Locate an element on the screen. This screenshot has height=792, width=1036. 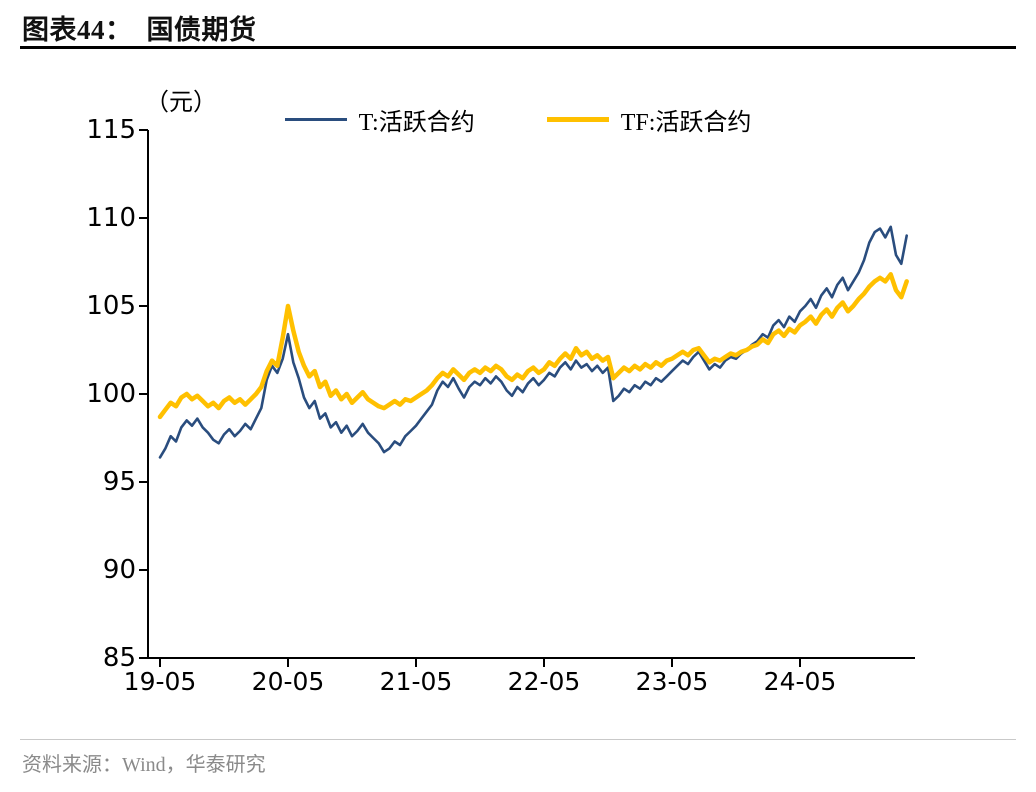
legend-label-tf: TF:活跃合约 is located at coordinates (686, 123).